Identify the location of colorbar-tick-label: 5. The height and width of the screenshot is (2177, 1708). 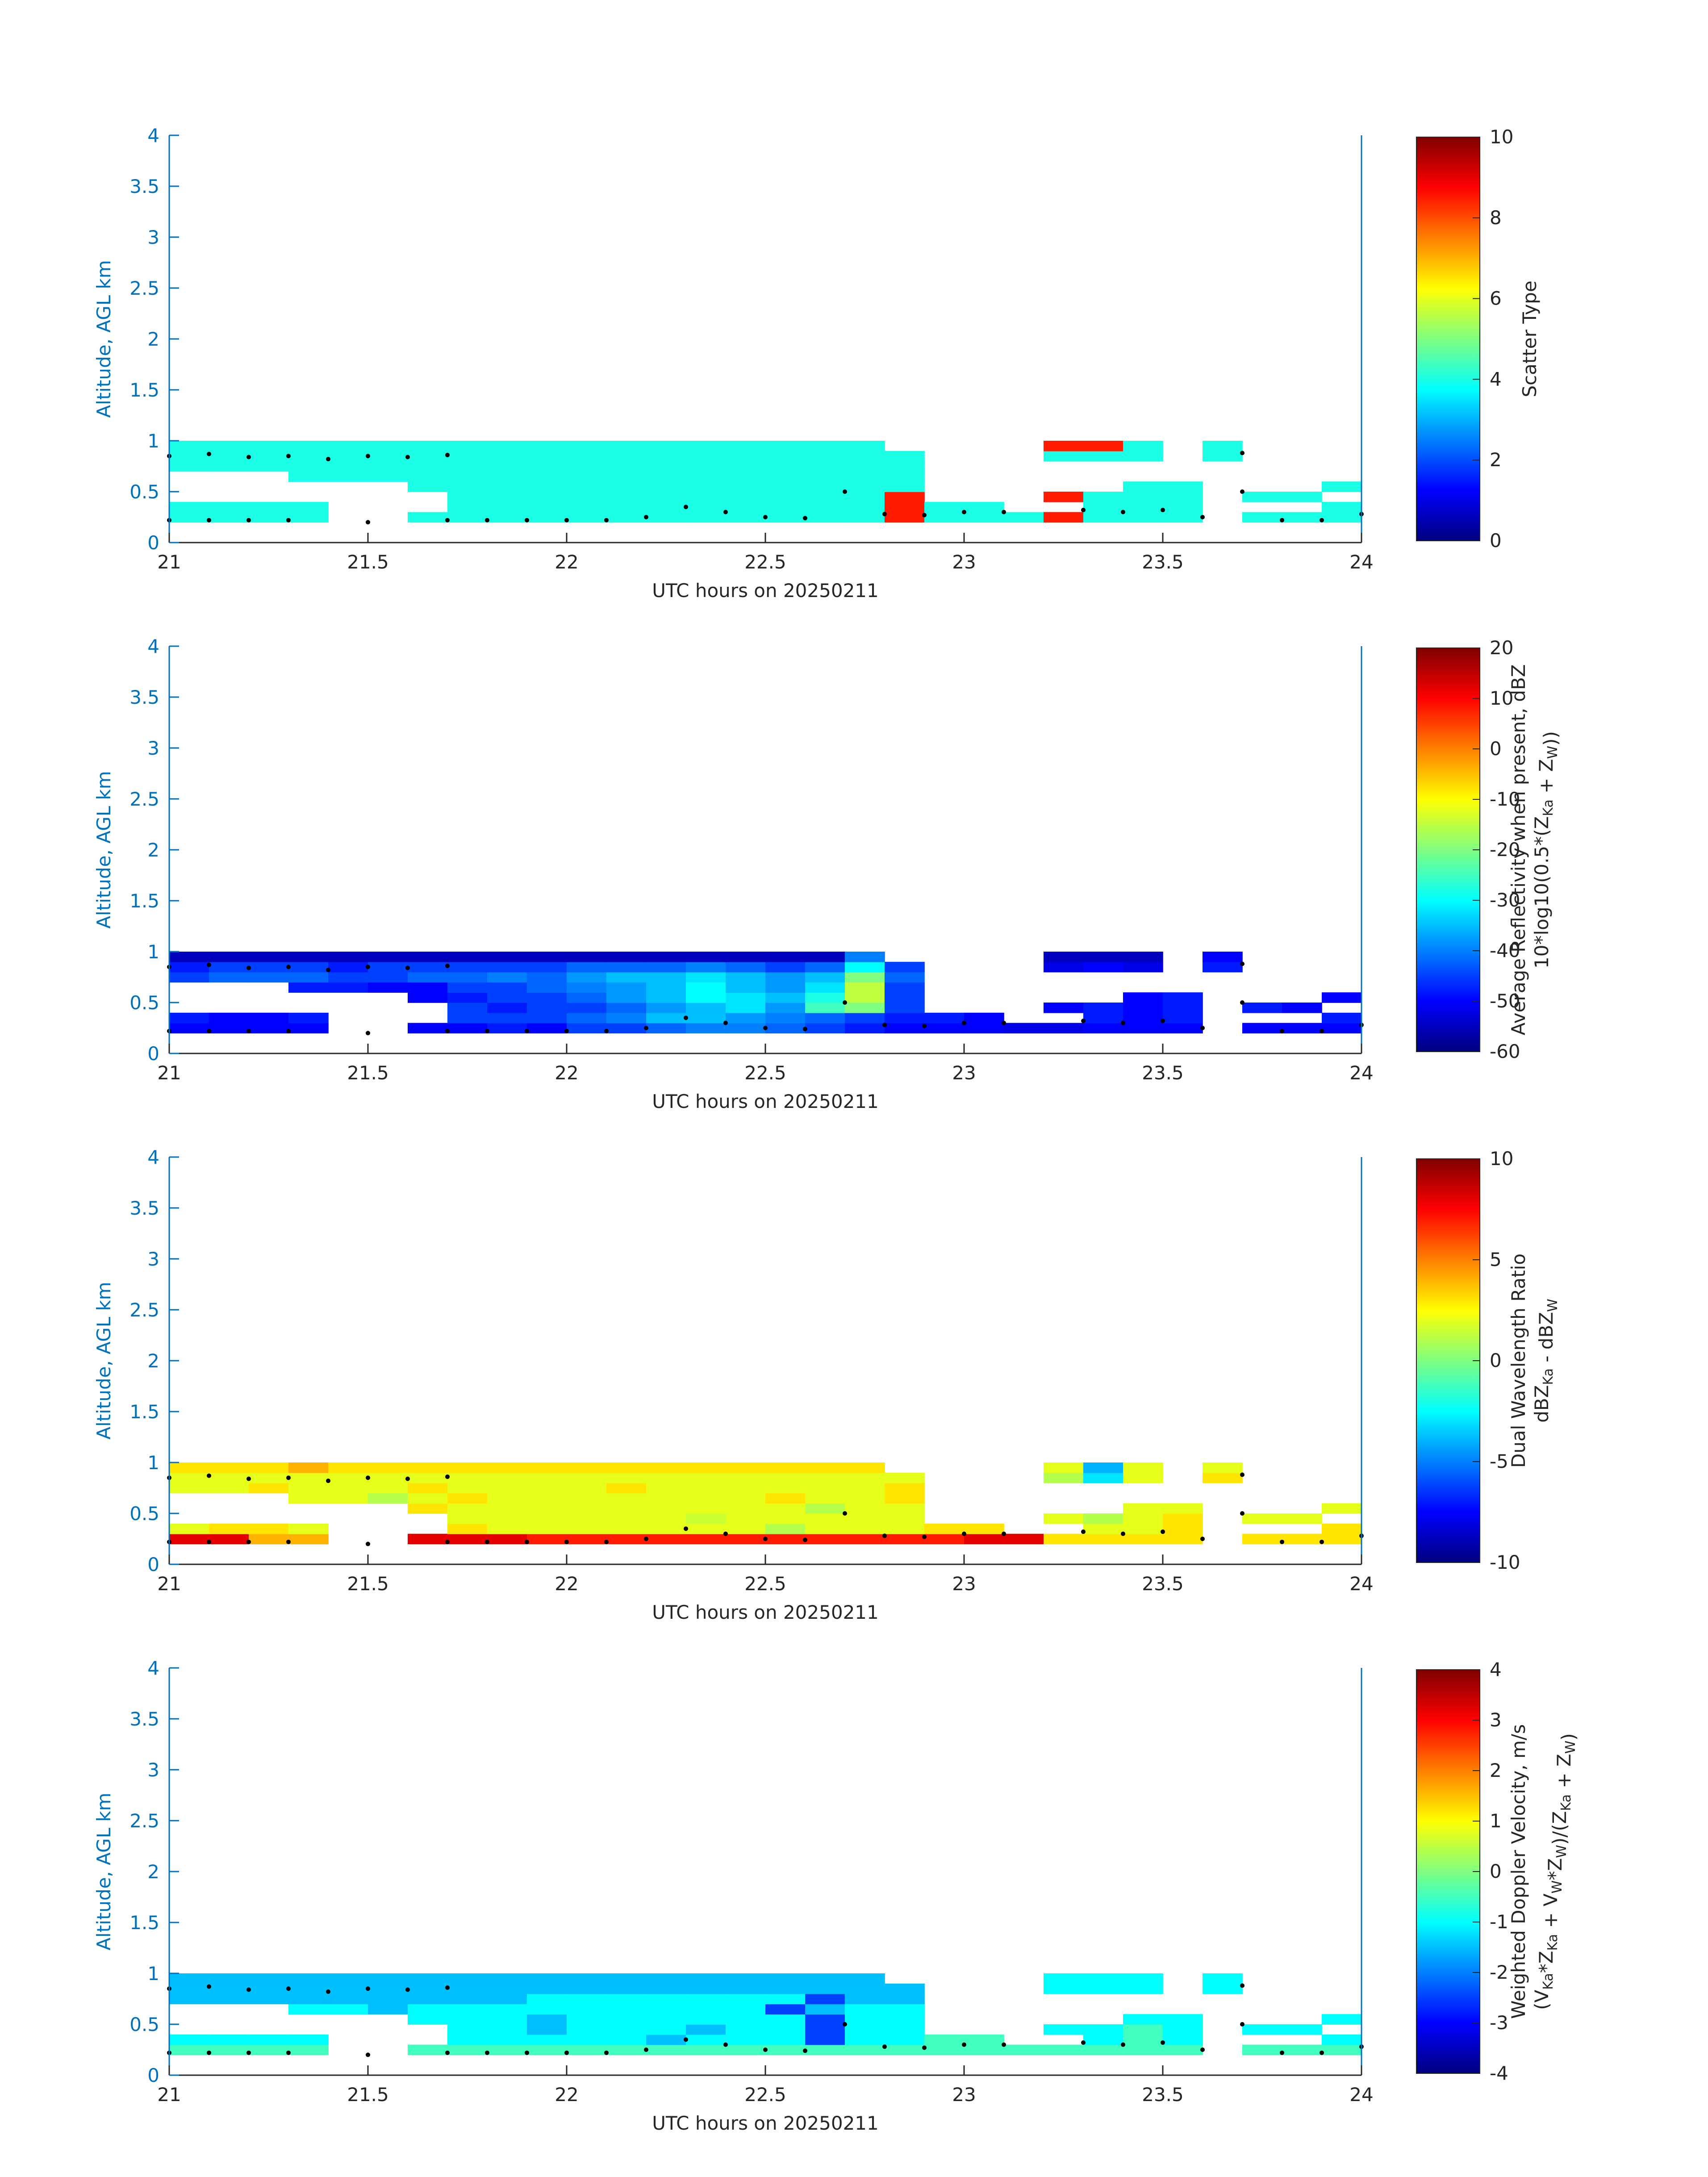
(1496, 1259).